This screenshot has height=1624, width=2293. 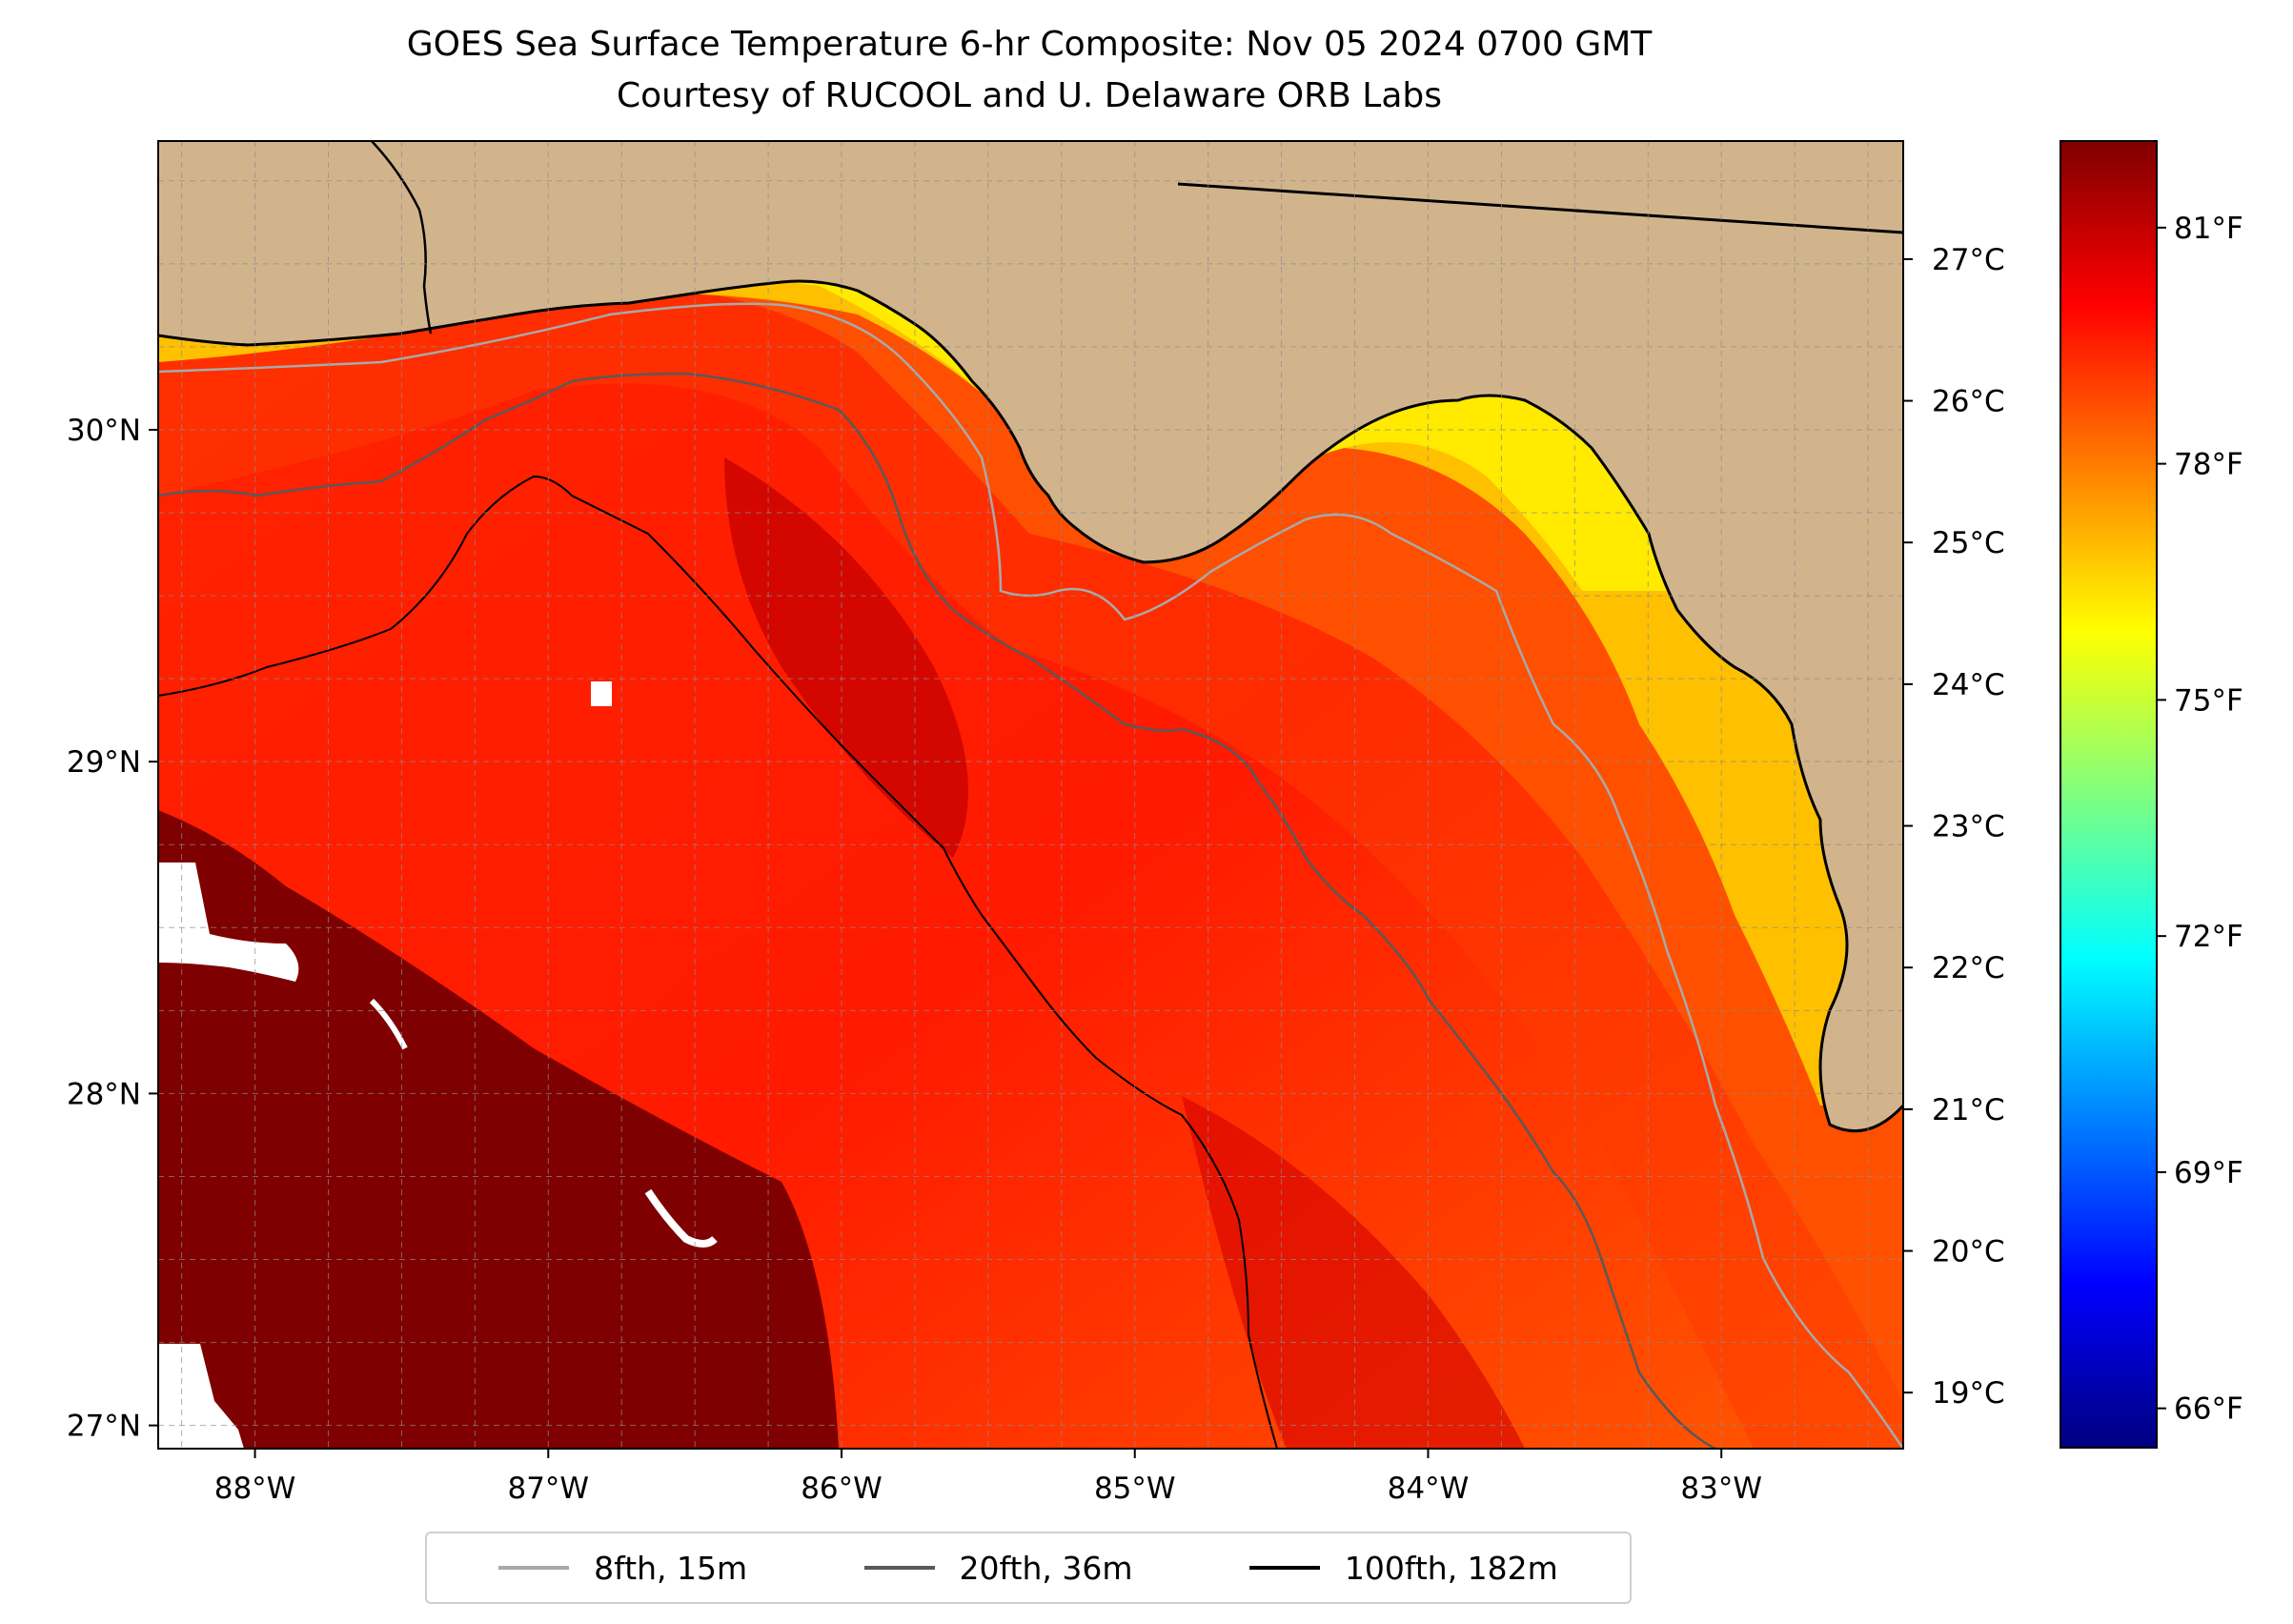 I want to click on colorbar-f-label: 81°F, so click(x=2208, y=229).